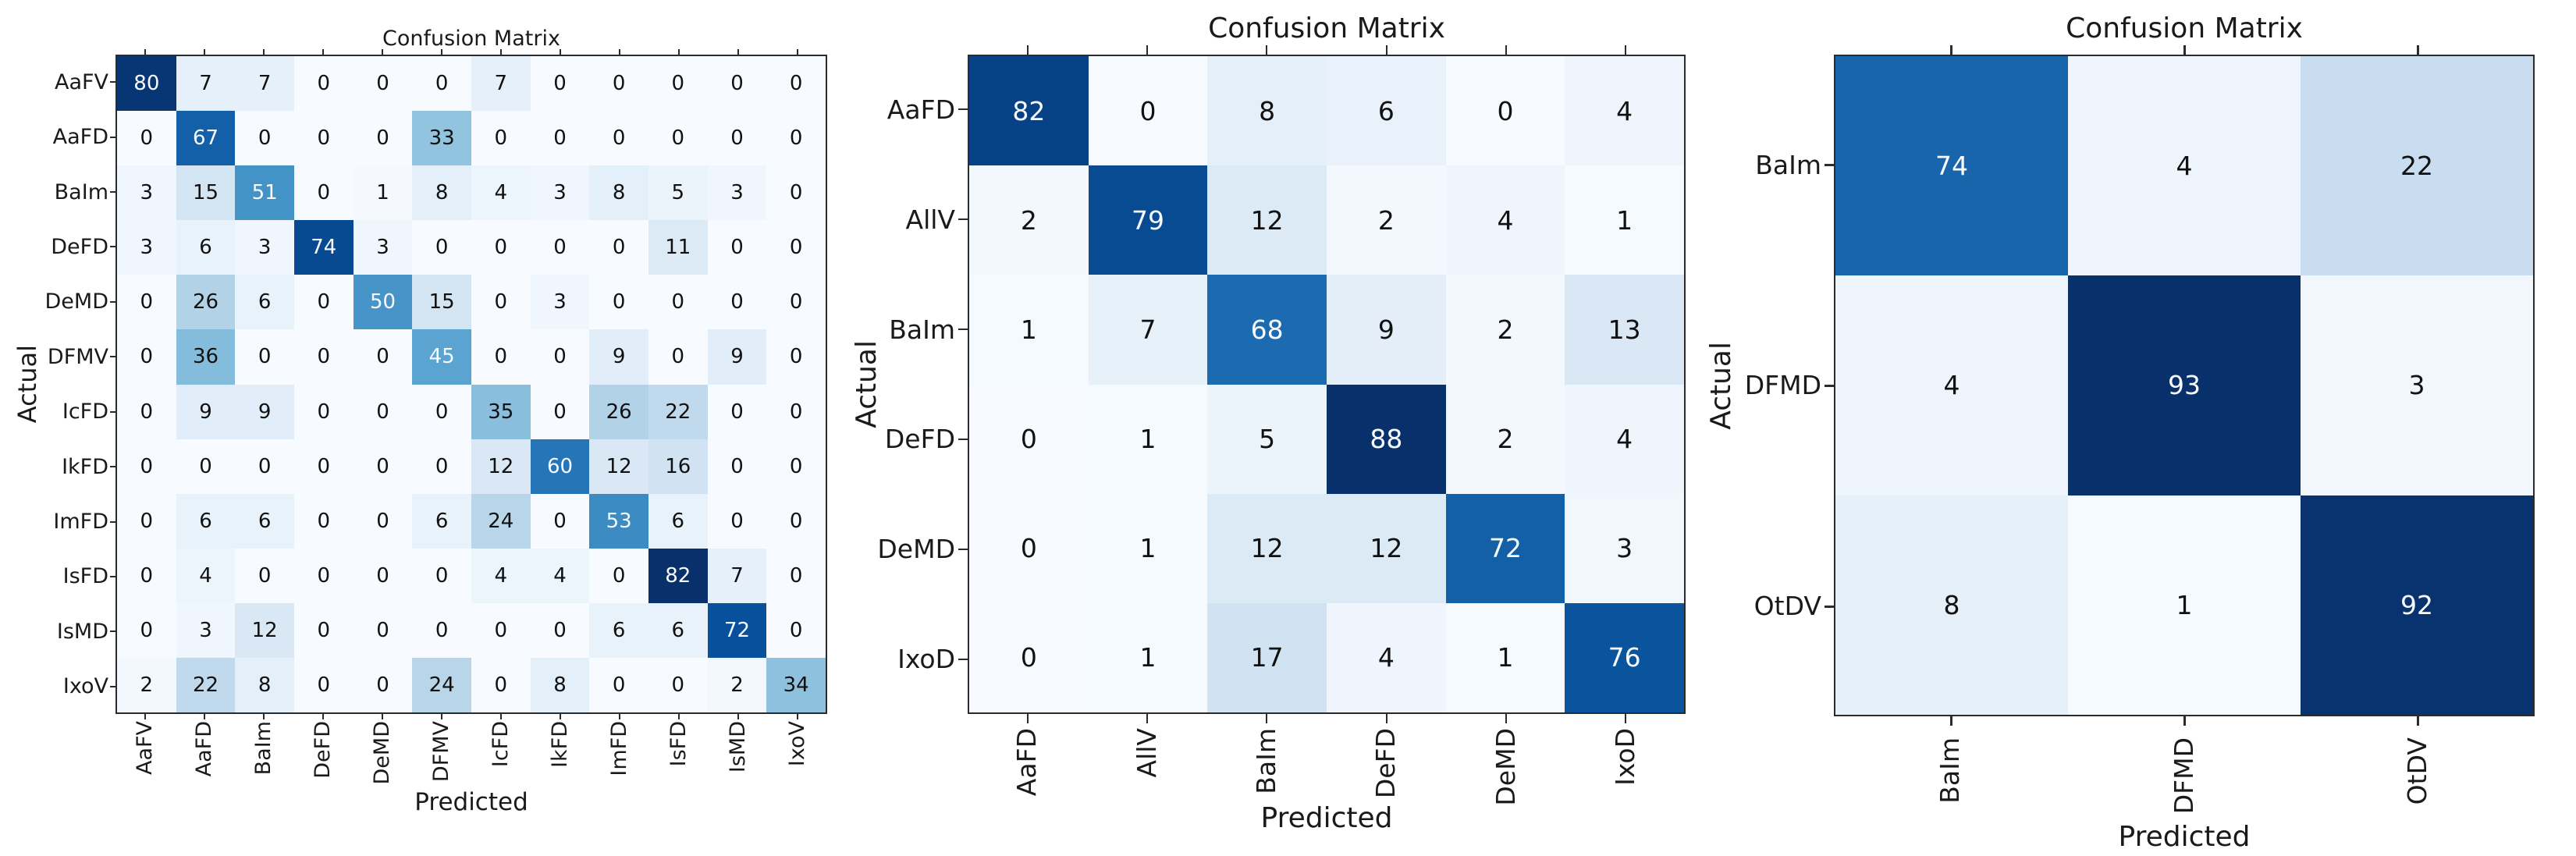 The image size is (2576, 856). Describe the element at coordinates (926, 659) in the screenshot. I see `y-tick-label: IxoD` at that location.